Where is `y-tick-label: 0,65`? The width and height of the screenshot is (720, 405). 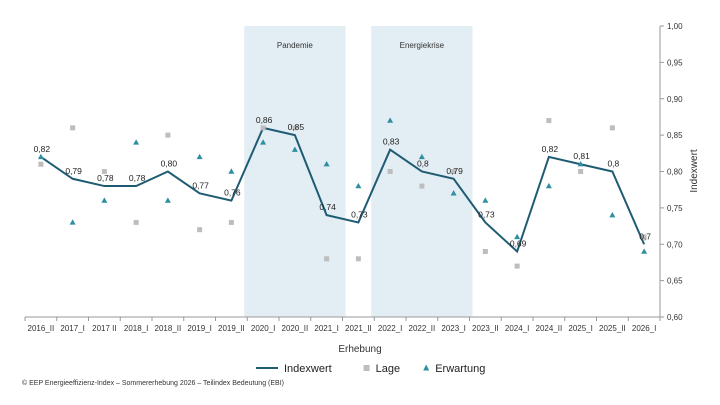 y-tick-label: 0,65 is located at coordinates (675, 281).